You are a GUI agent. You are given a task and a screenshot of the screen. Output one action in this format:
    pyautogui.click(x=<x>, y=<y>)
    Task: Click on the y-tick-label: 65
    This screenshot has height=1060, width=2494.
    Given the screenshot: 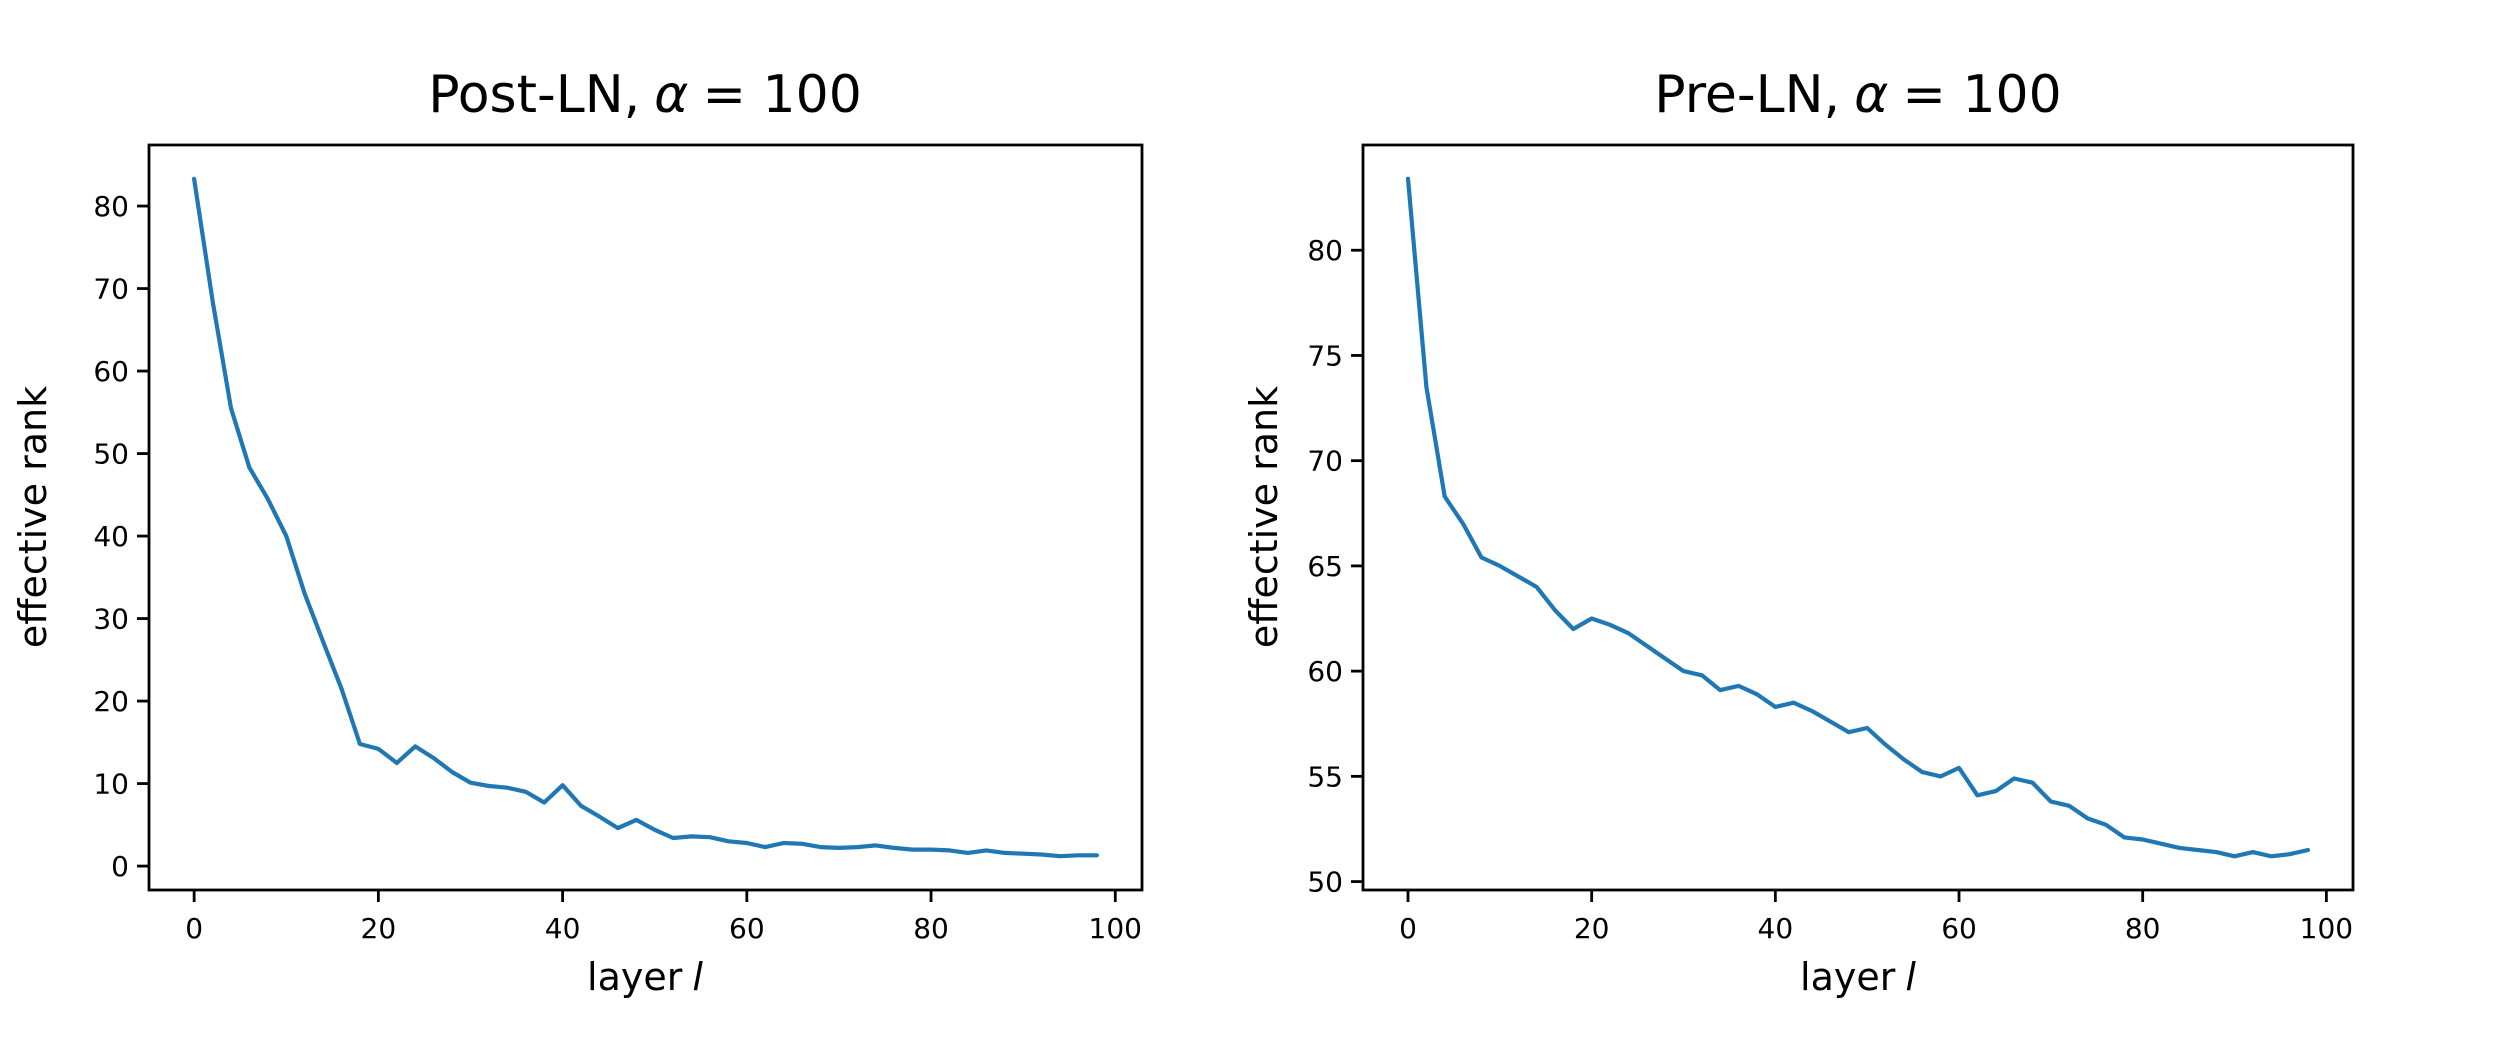 What is the action you would take?
    pyautogui.click(x=1325, y=566)
    